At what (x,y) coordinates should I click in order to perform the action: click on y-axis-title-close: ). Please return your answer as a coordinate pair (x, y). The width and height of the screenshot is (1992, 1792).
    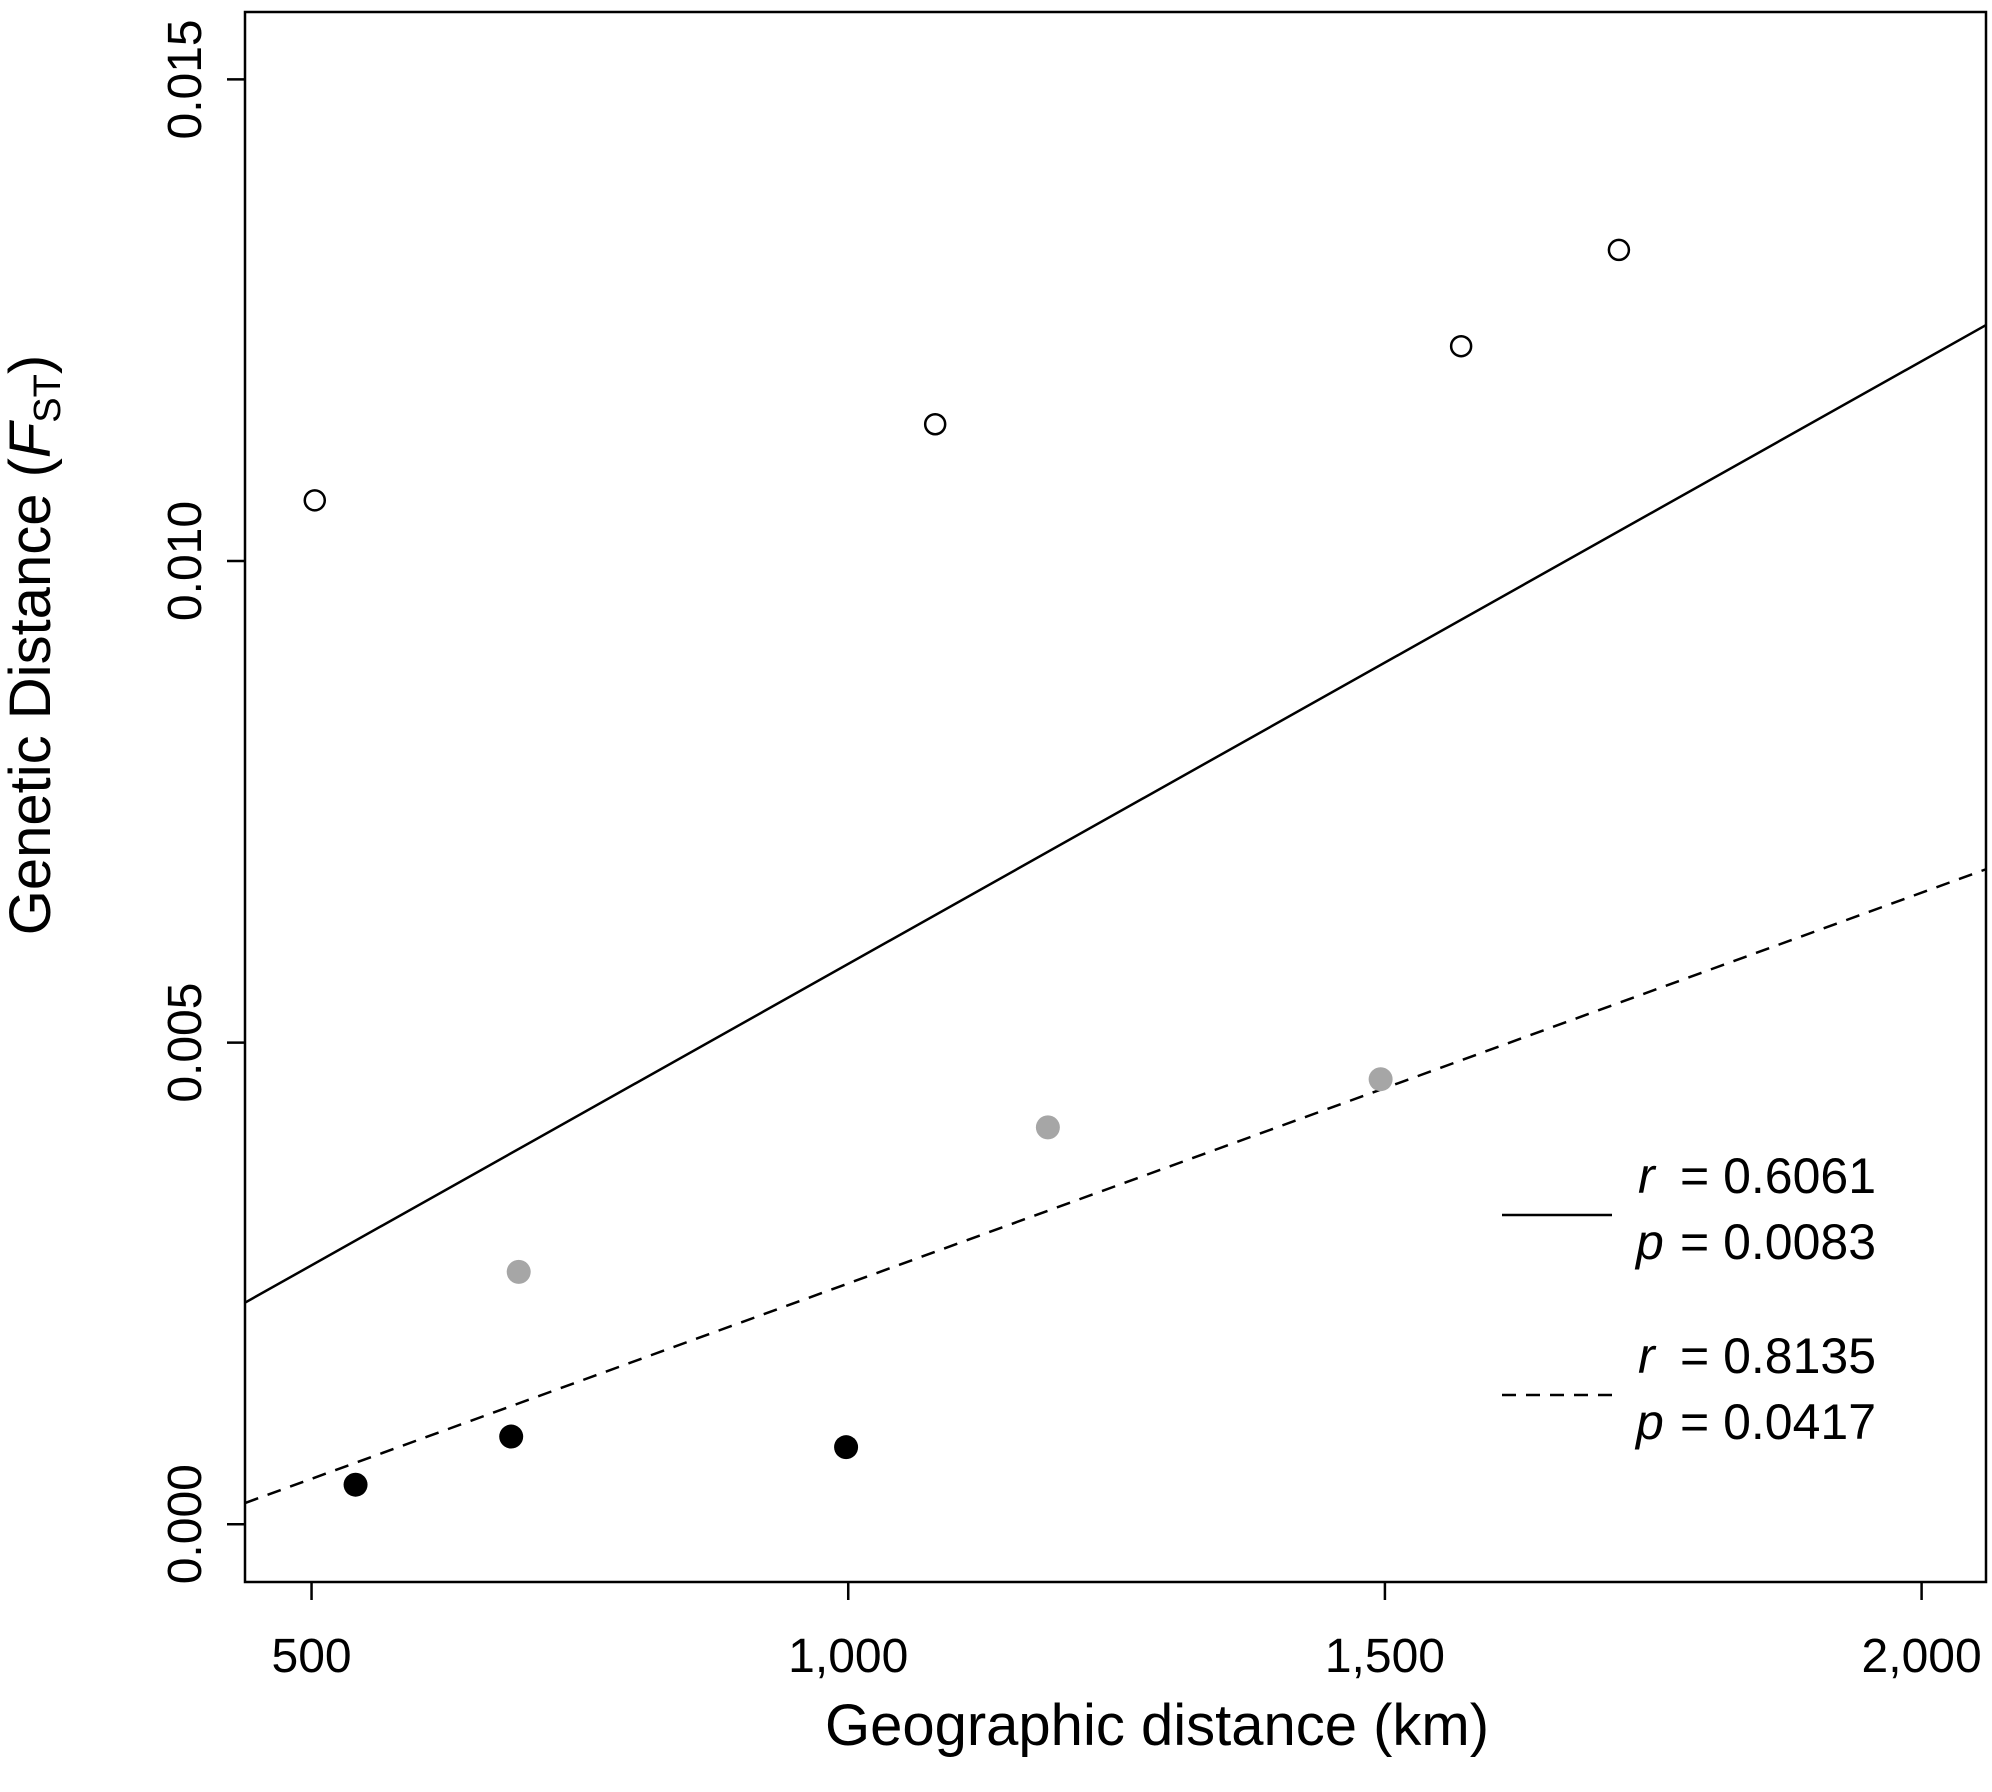
    Looking at the image, I should click on (31, 364).